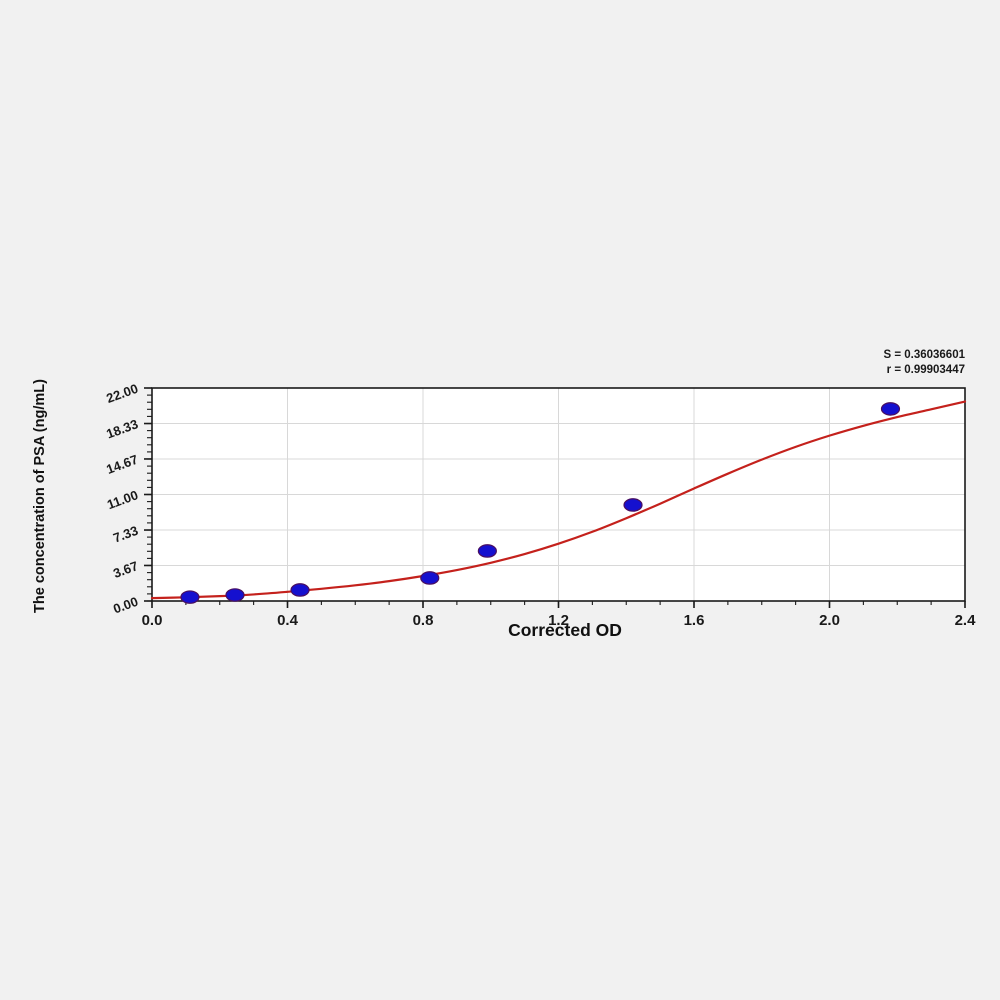  I want to click on x-tick-label: 2.0, so click(829, 620).